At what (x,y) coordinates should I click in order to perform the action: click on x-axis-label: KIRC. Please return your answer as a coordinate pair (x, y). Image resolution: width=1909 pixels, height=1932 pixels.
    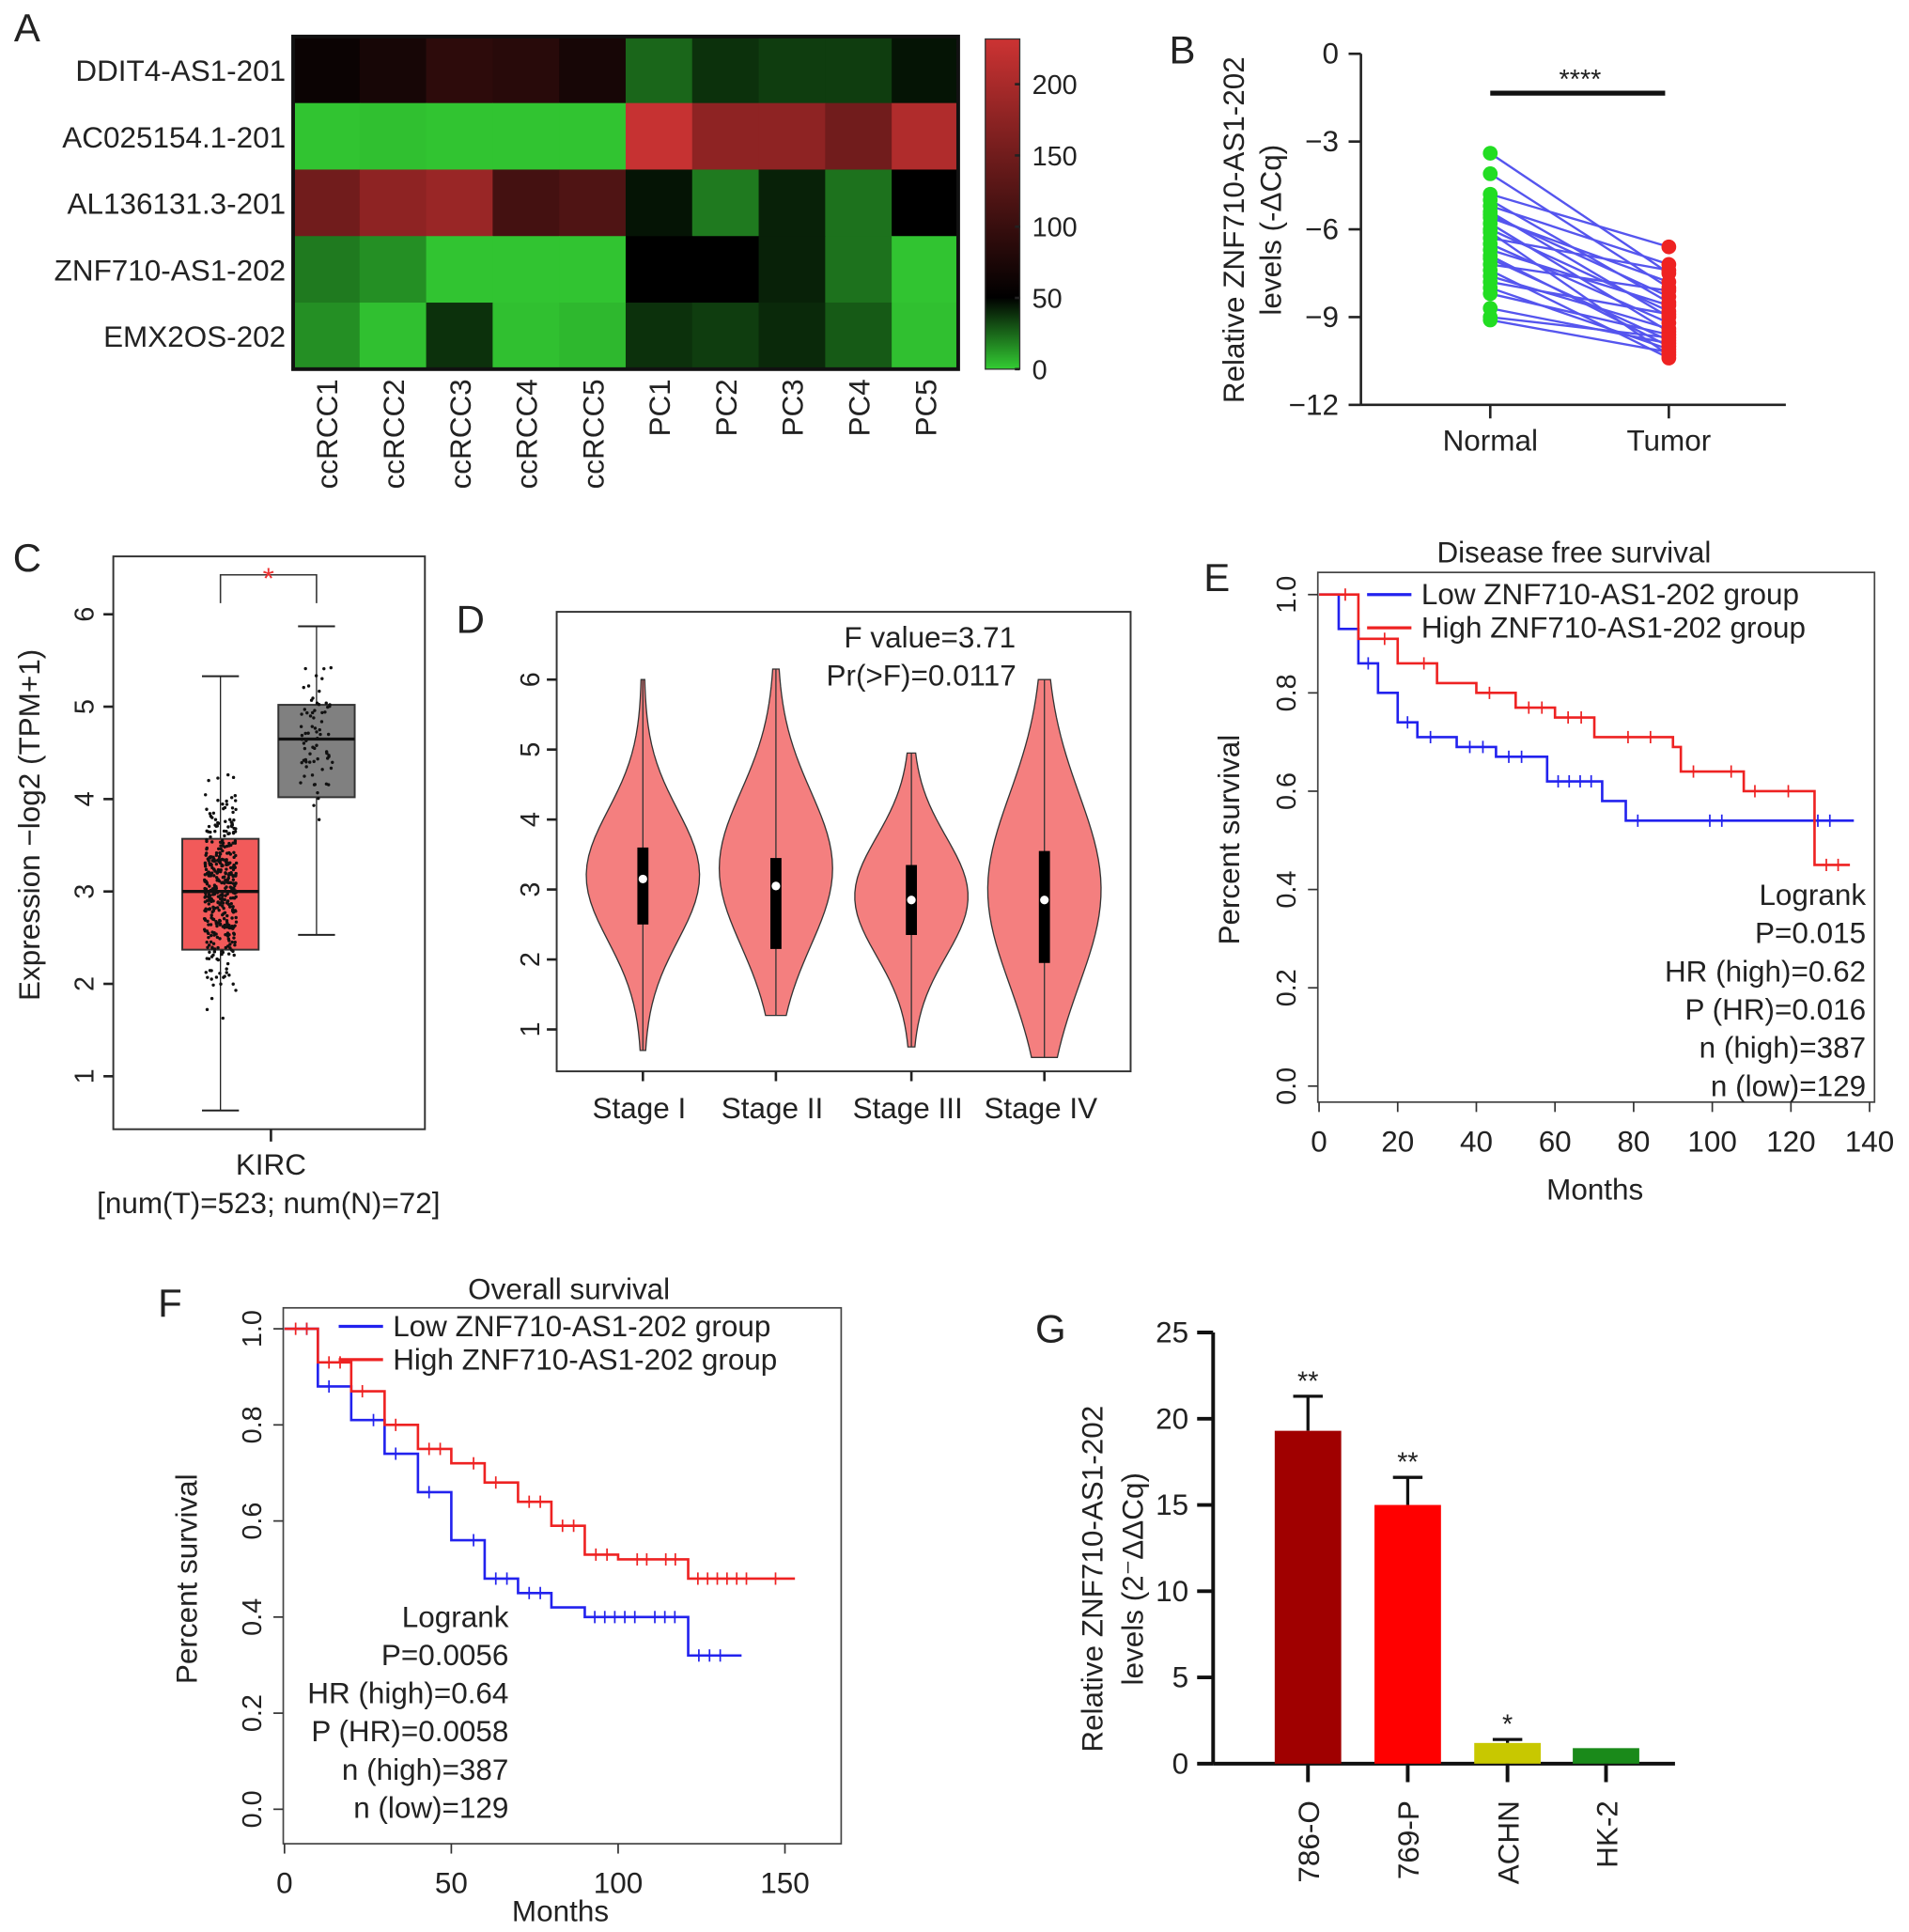
    Looking at the image, I should click on (271, 1164).